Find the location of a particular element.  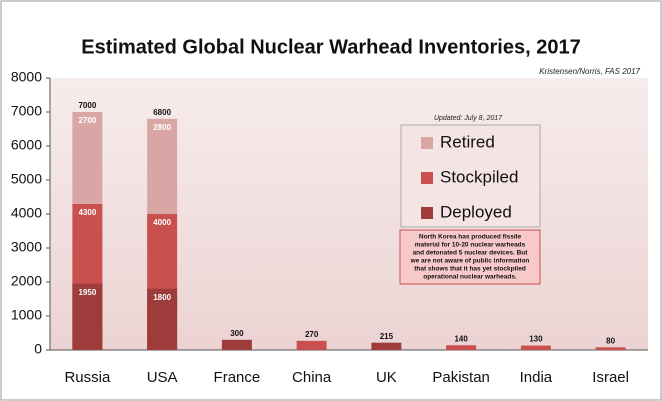

total-label: 130 is located at coordinates (536, 339).